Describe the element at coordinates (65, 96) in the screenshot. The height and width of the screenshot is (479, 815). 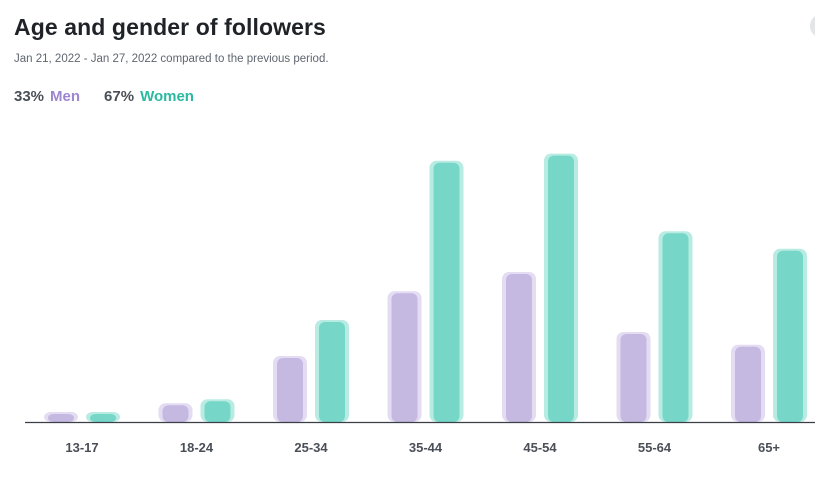
I see `men-label: Men` at that location.